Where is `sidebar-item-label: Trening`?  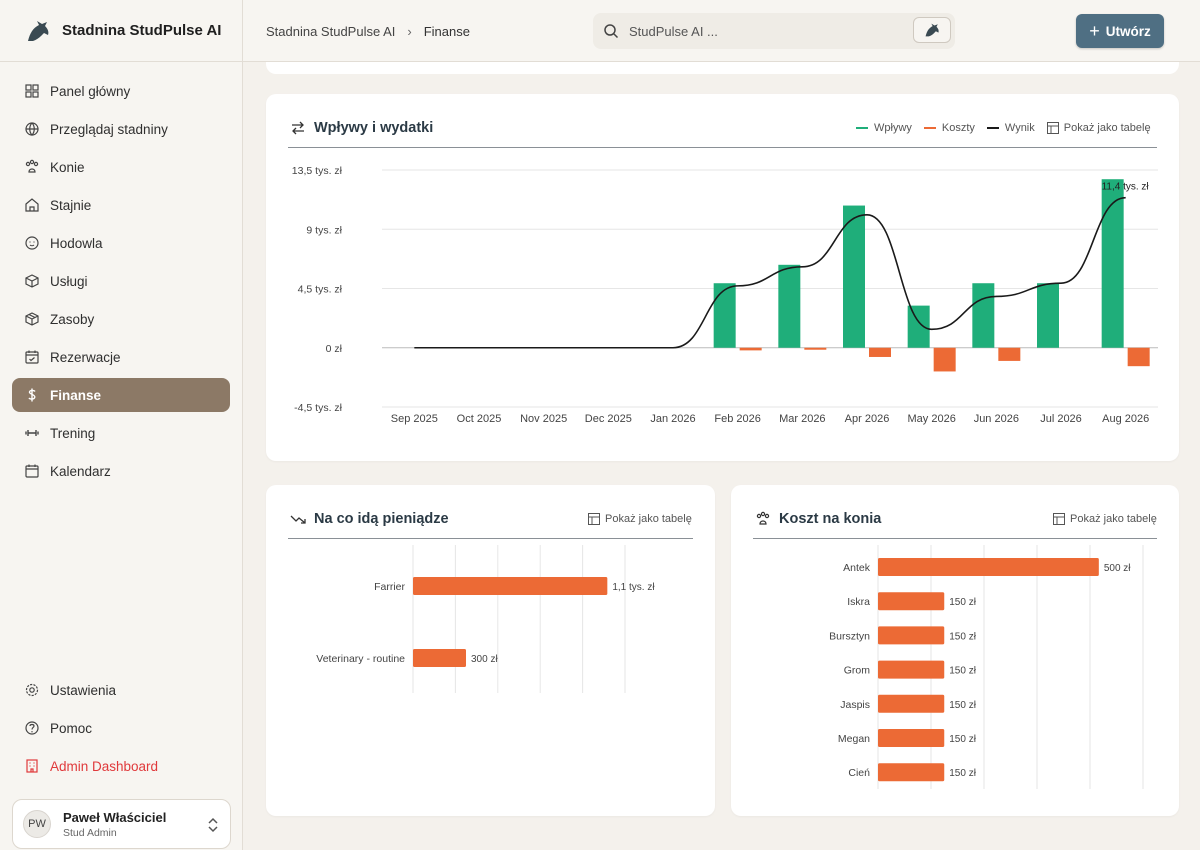 sidebar-item-label: Trening is located at coordinates (73, 433).